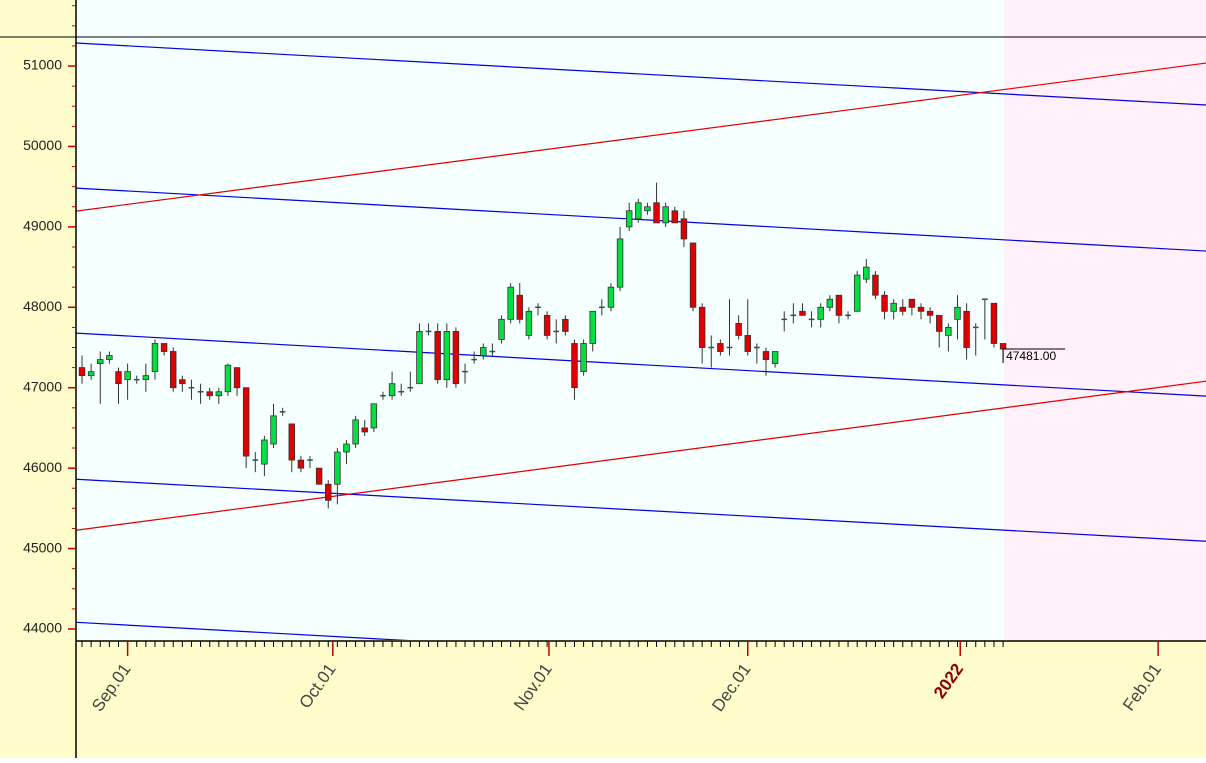 This screenshot has height=763, width=1206. Describe the element at coordinates (42, 145) in the screenshot. I see `y-tick-label: 50000` at that location.